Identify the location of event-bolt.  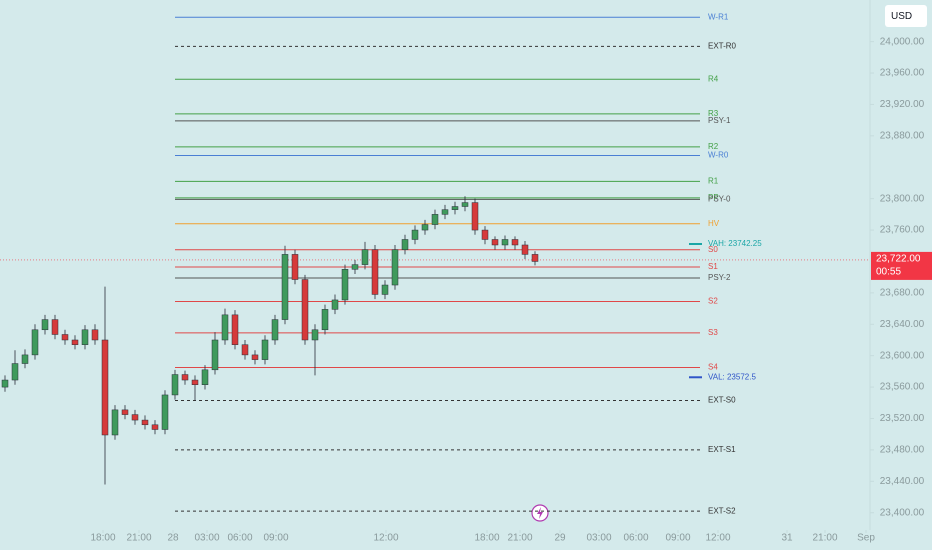
(540, 513).